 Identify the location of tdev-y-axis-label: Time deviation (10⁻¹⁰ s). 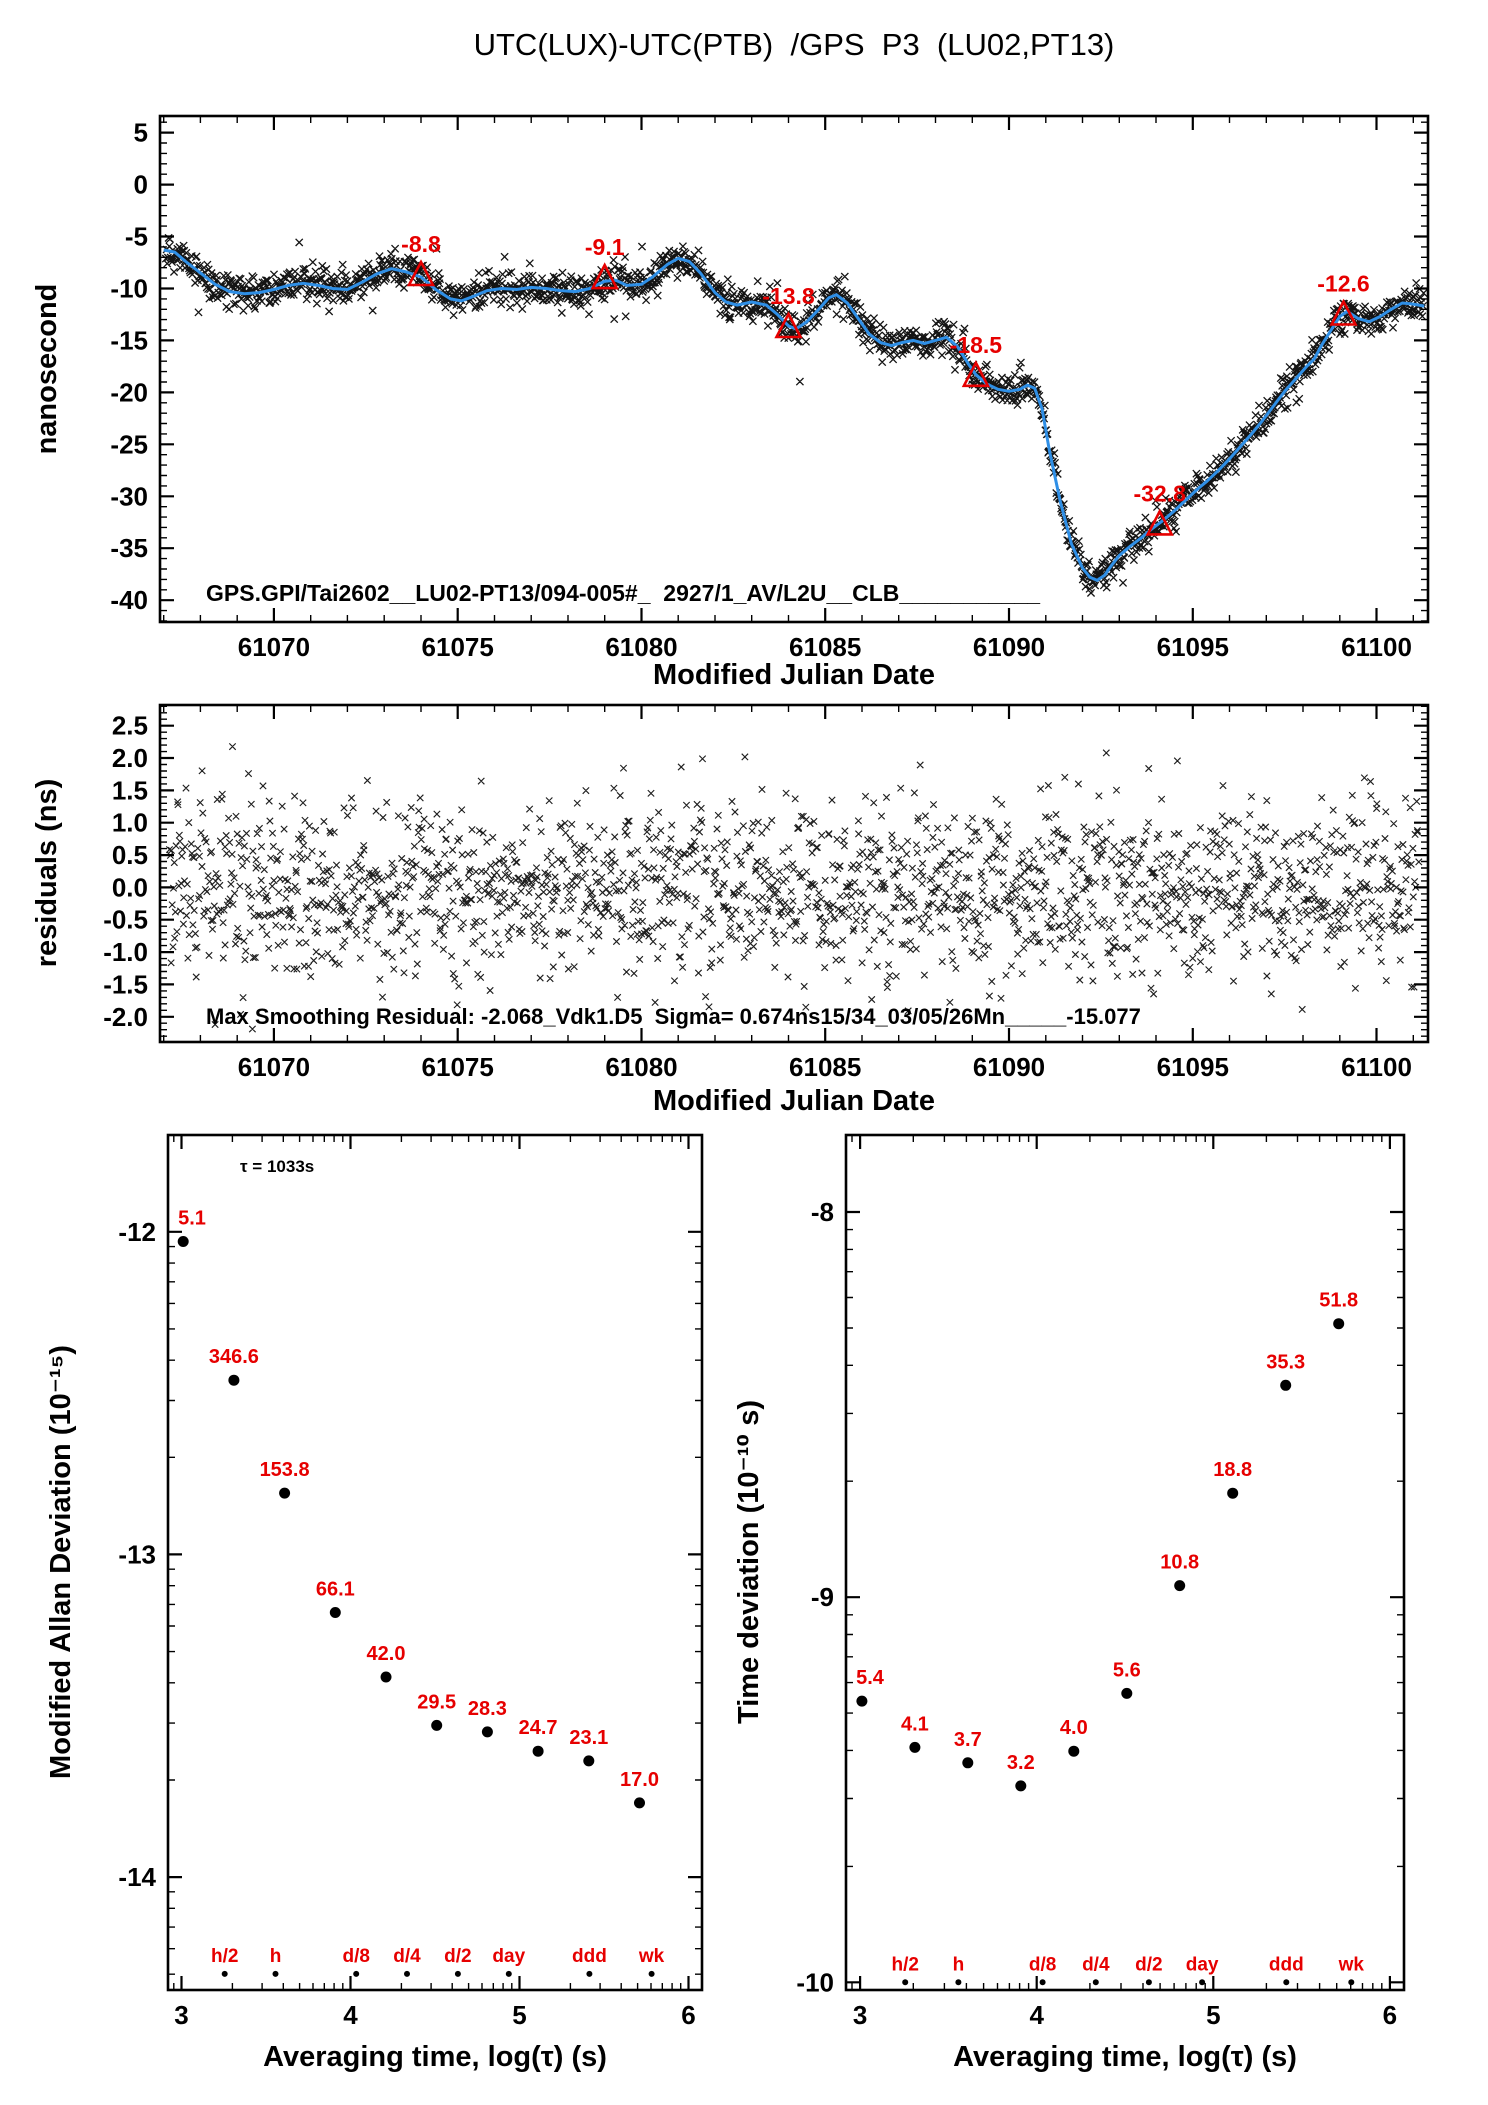
(749, 1562).